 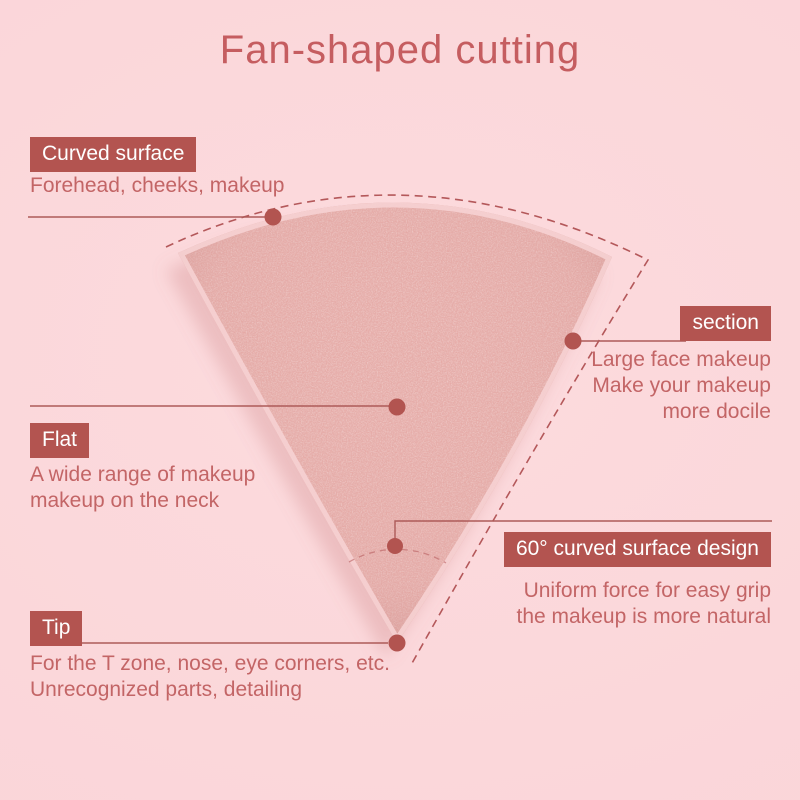 What do you see at coordinates (397, 556) in the screenshot?
I see `angle-arc` at bounding box center [397, 556].